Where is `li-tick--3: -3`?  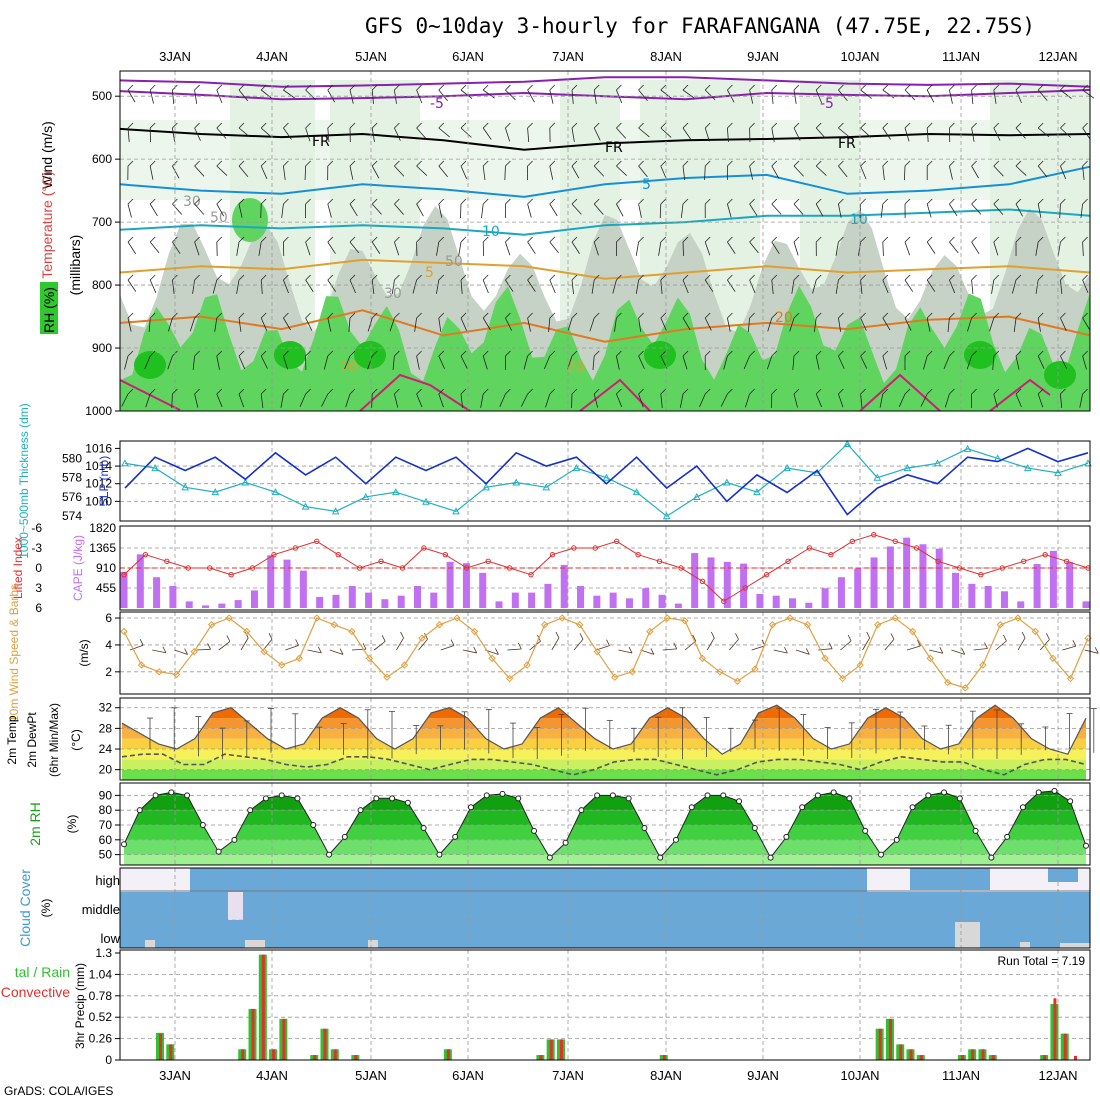 li-tick--3: -3 is located at coordinates (36, 548).